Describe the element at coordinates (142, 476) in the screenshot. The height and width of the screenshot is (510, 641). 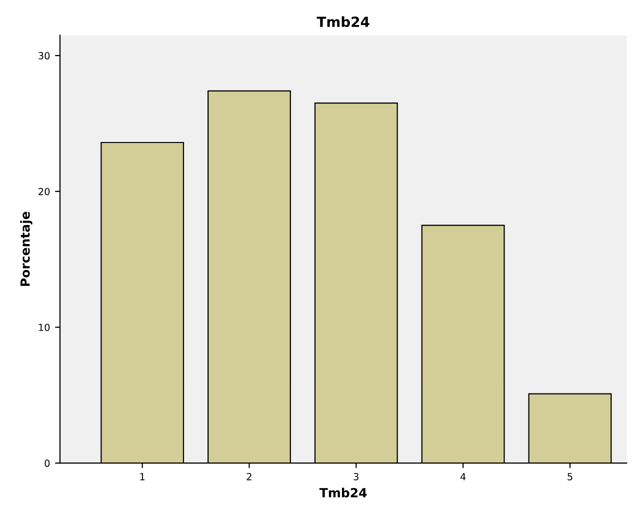
I see `x-tick-label: 1` at that location.